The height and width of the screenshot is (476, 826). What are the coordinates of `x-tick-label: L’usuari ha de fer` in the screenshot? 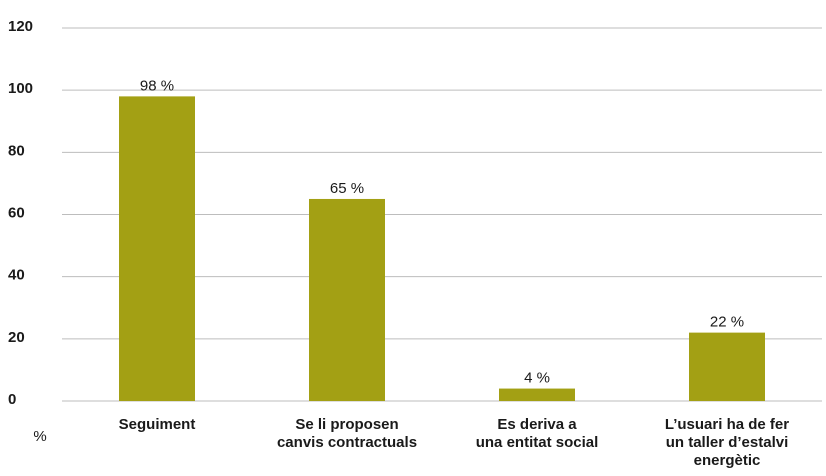 It's located at (727, 424).